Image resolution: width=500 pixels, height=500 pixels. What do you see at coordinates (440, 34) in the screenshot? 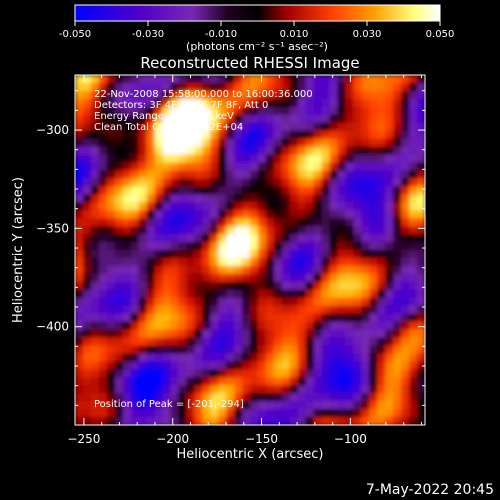
I see `colorbar-tick-label: 0.050` at bounding box center [440, 34].